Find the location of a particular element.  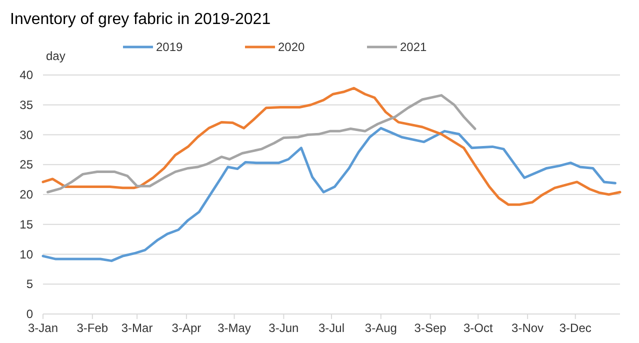

x-tick-label: 3-Jun is located at coordinates (283, 328).